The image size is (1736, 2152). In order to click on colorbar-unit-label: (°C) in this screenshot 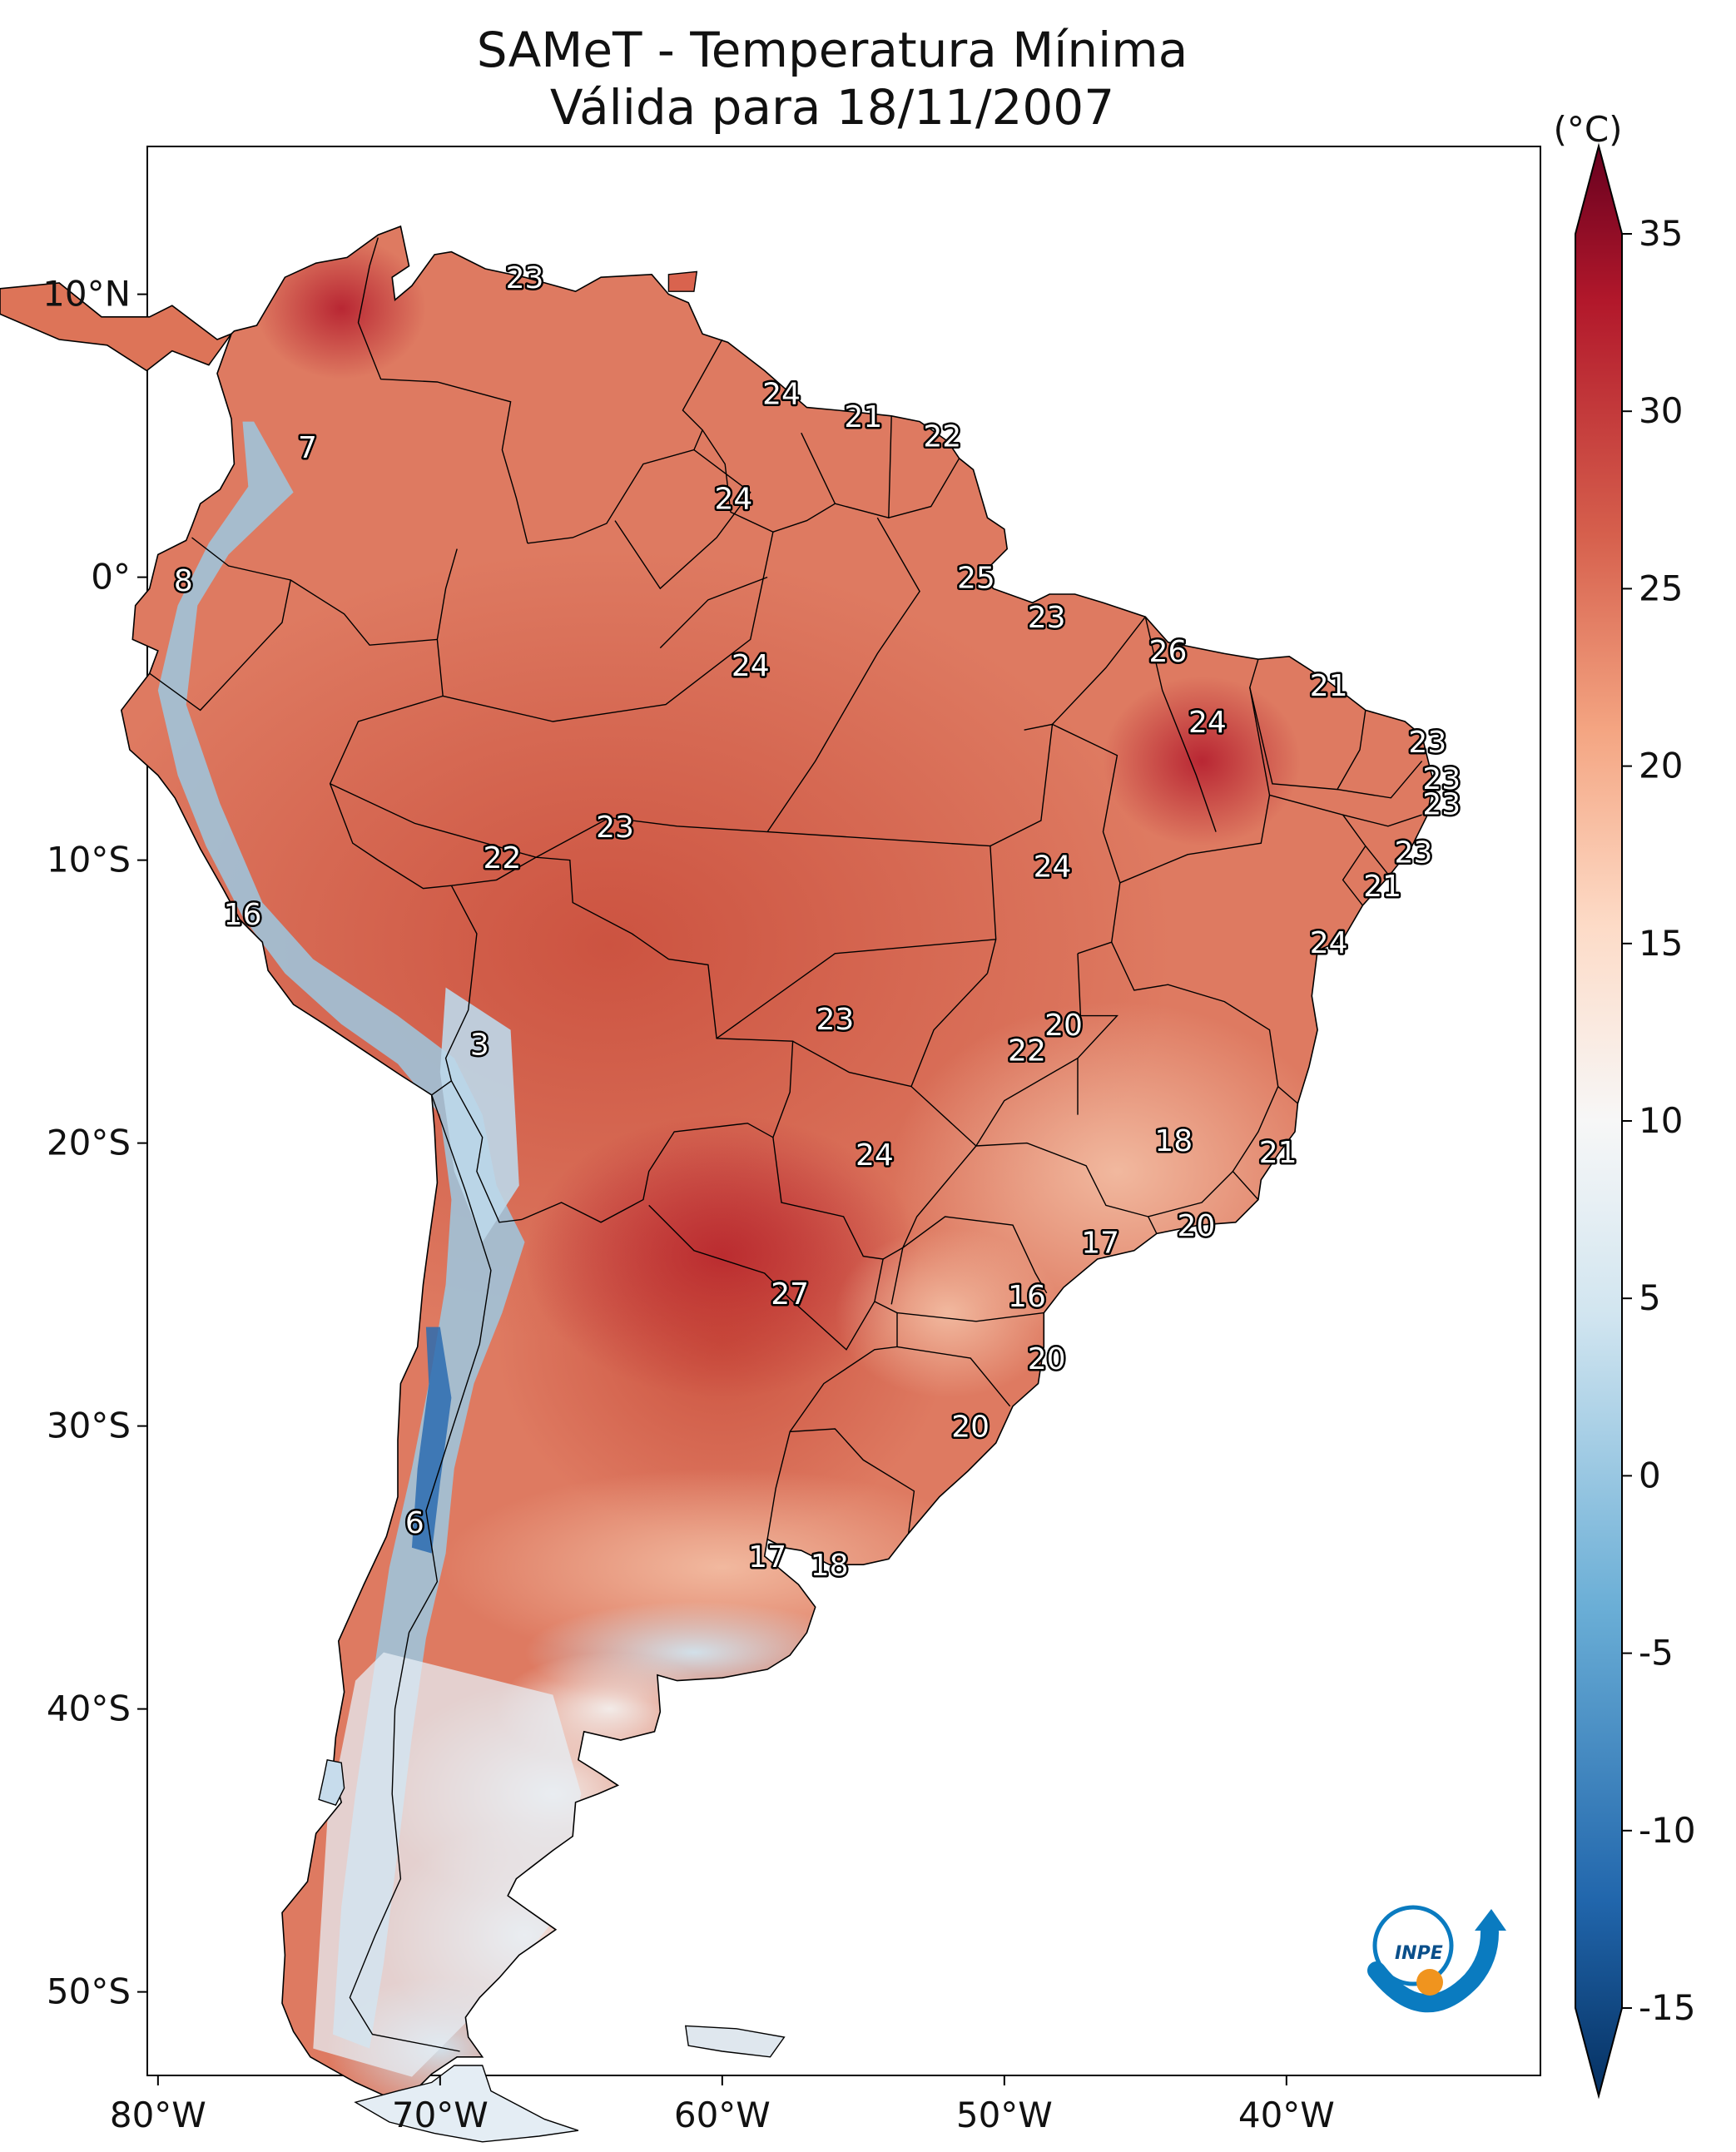, I will do `click(1587, 129)`.